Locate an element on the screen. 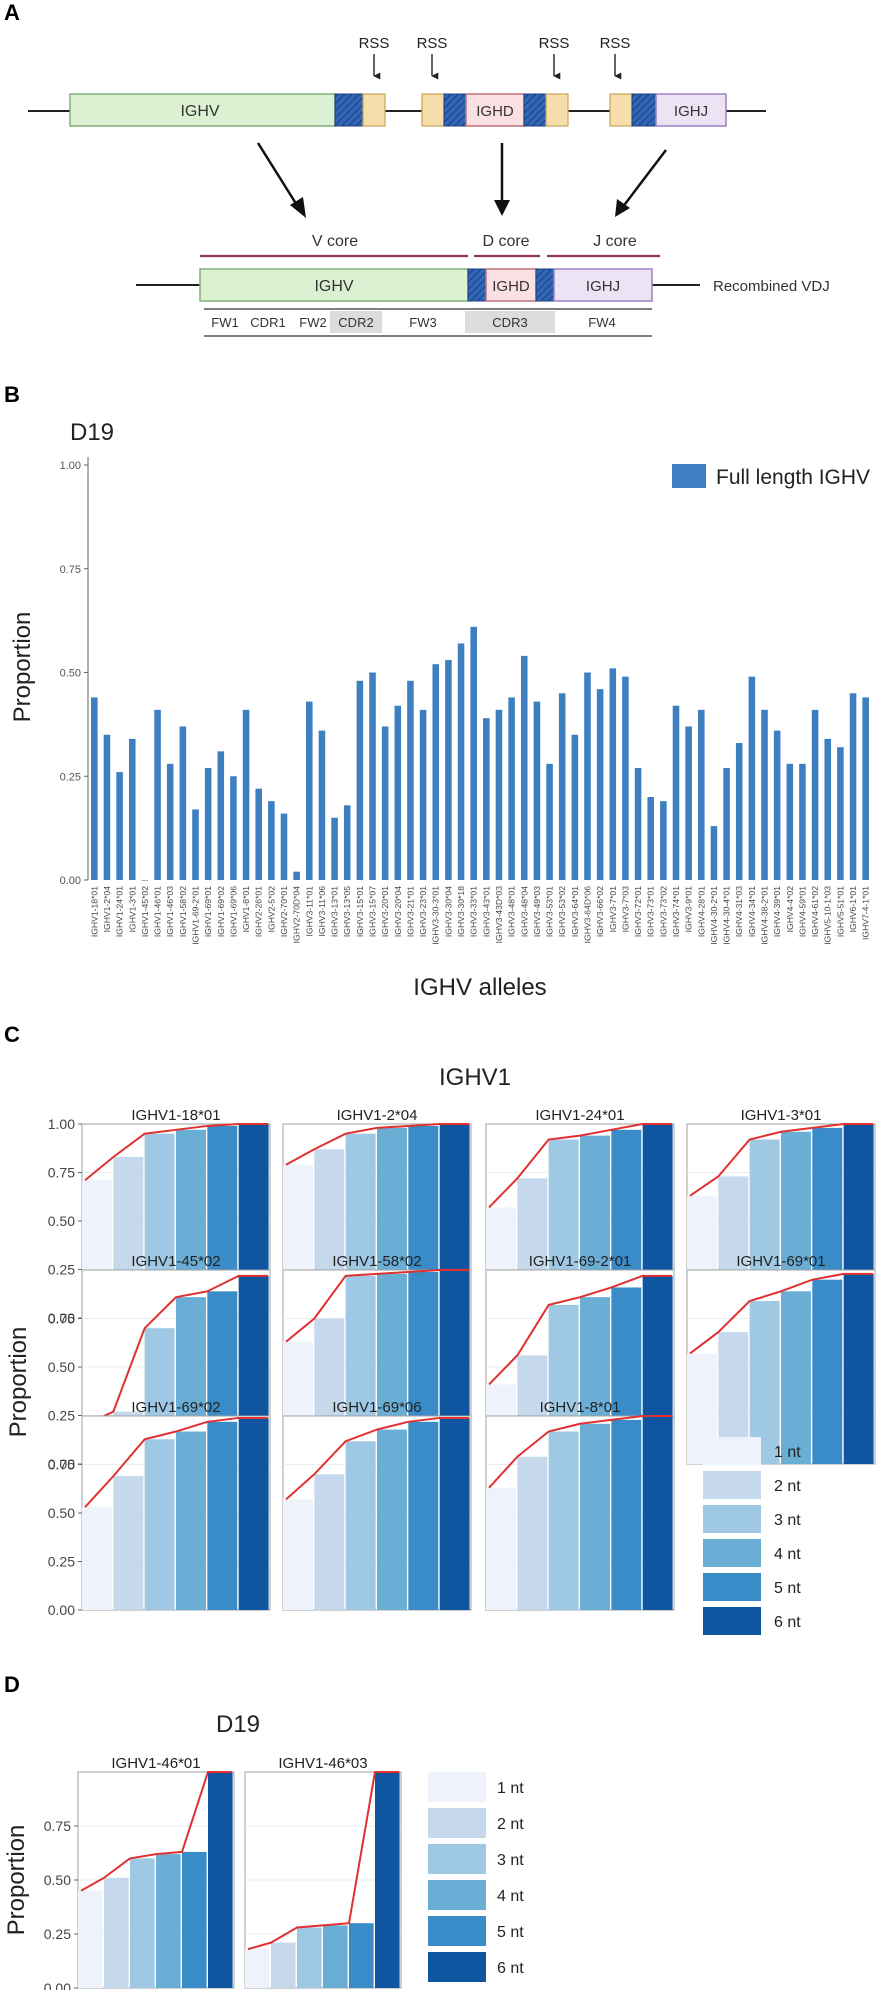  chart-d-ytick-label: 0.00 is located at coordinates (57, 1985).